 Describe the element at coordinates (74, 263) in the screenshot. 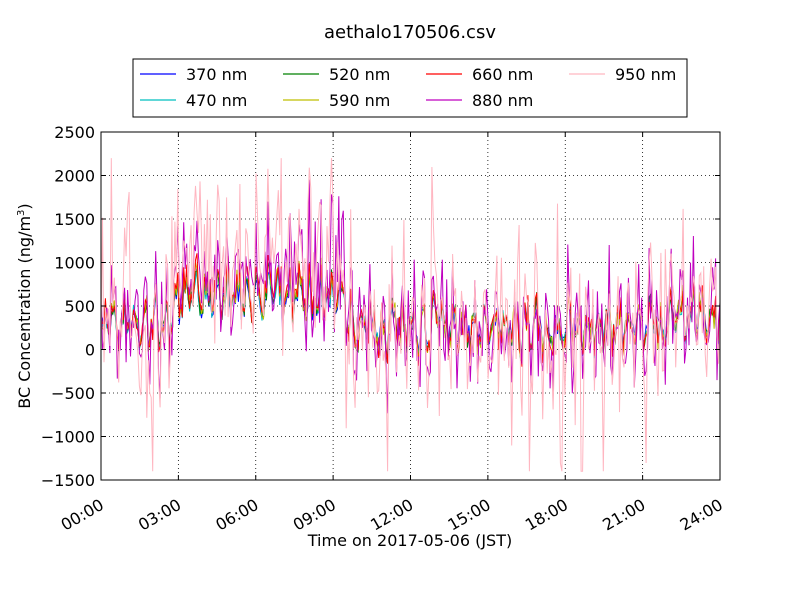

I see `y-tick-label: 1000` at that location.